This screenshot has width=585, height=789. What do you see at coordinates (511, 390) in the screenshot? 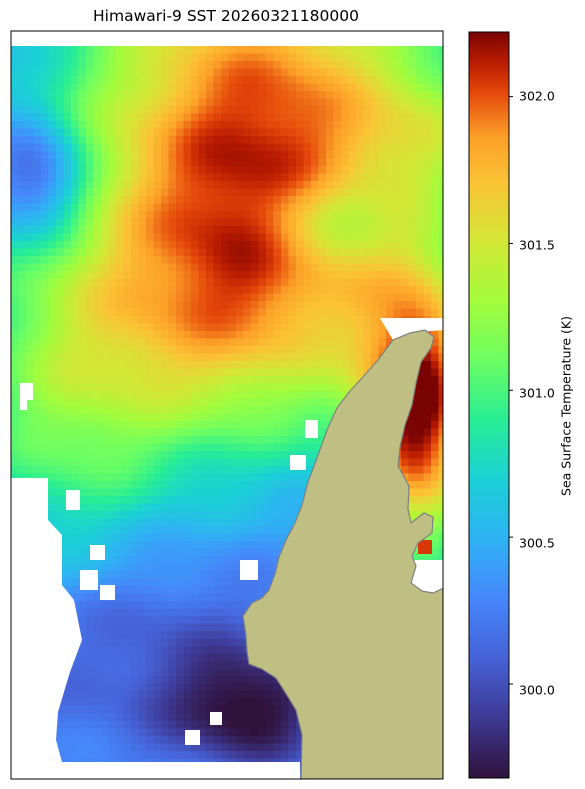
I see `colorbar-ticks` at bounding box center [511, 390].